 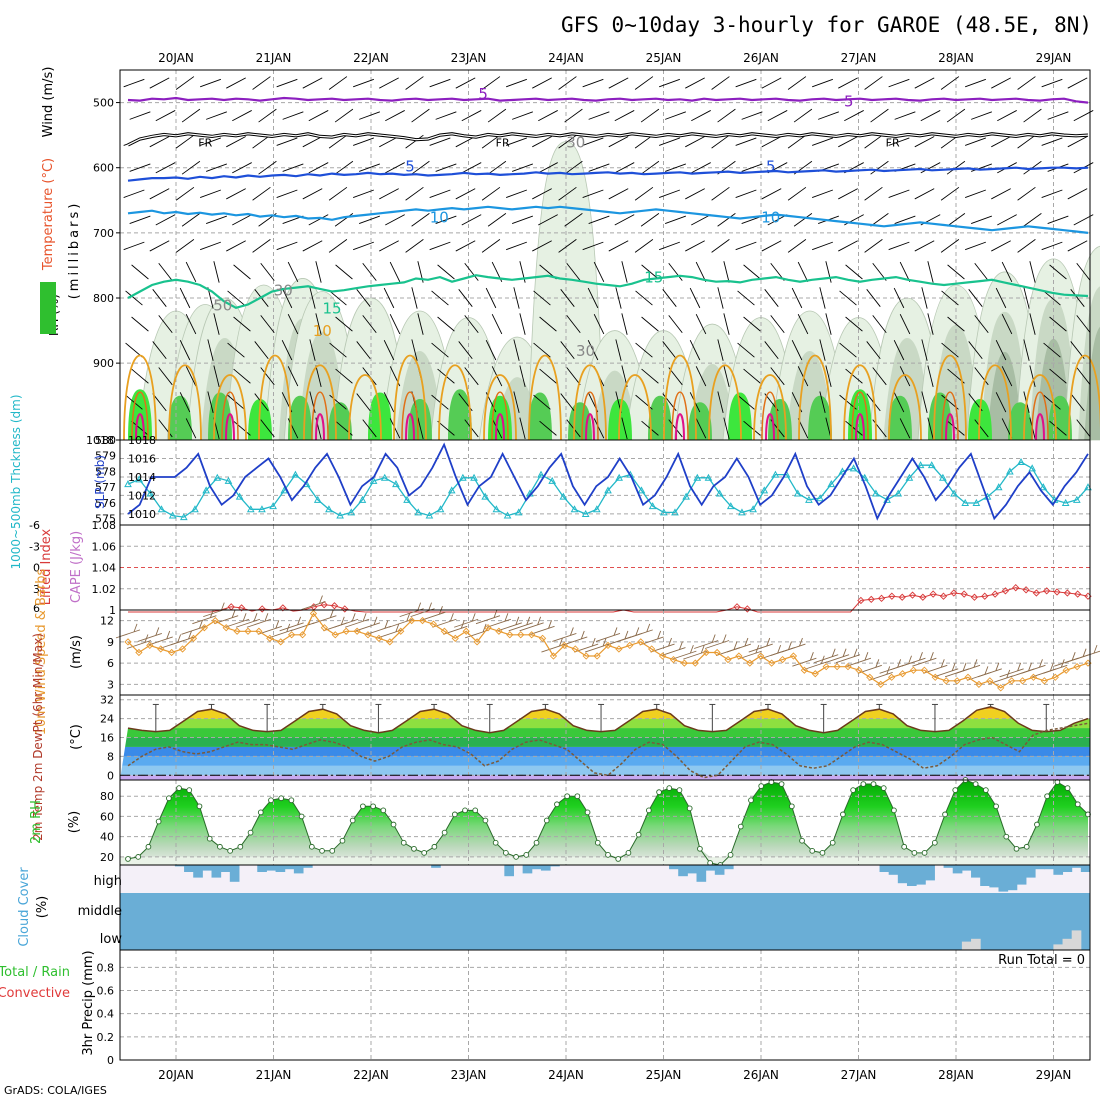 I want to click on slp-tick-1010: 1010, so click(x=142, y=514).